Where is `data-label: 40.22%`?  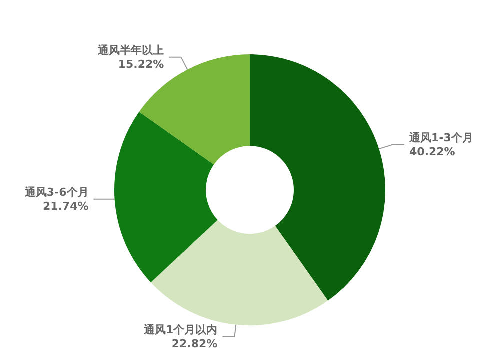
data-label: 40.22% is located at coordinates (433, 151).